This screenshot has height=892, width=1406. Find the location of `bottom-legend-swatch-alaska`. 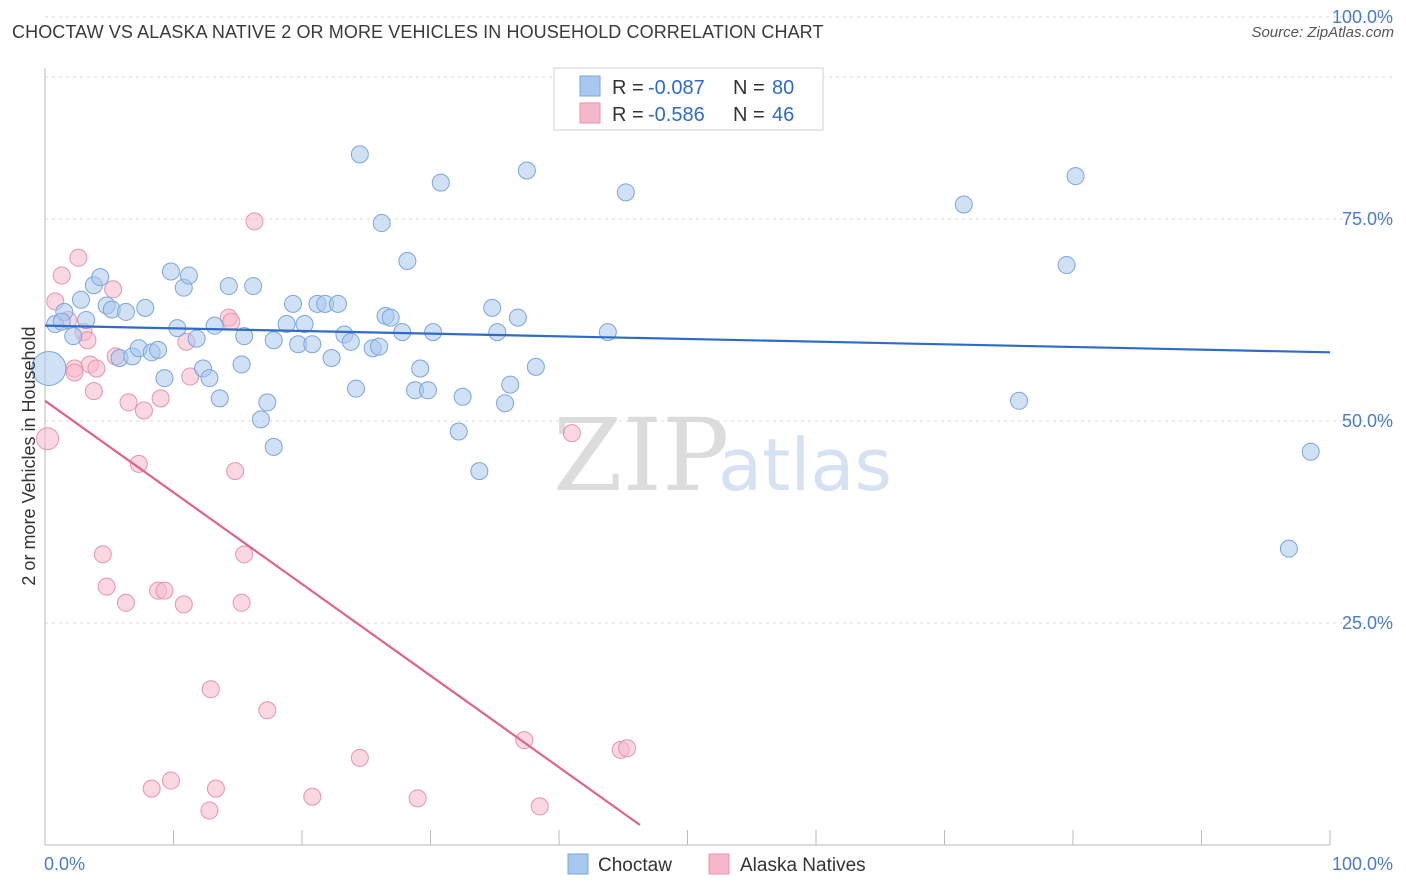

bottom-legend-swatch-alaska is located at coordinates (719, 864).